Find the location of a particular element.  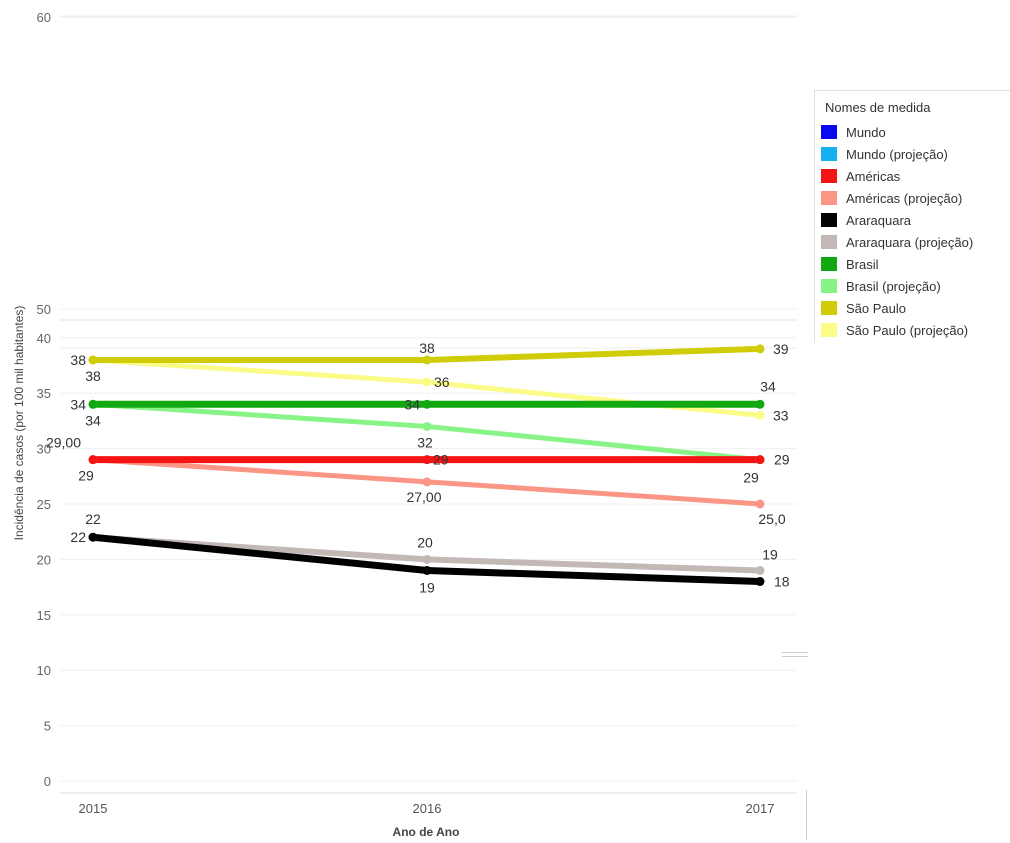

legend-item: Brasil is located at coordinates (850, 264).